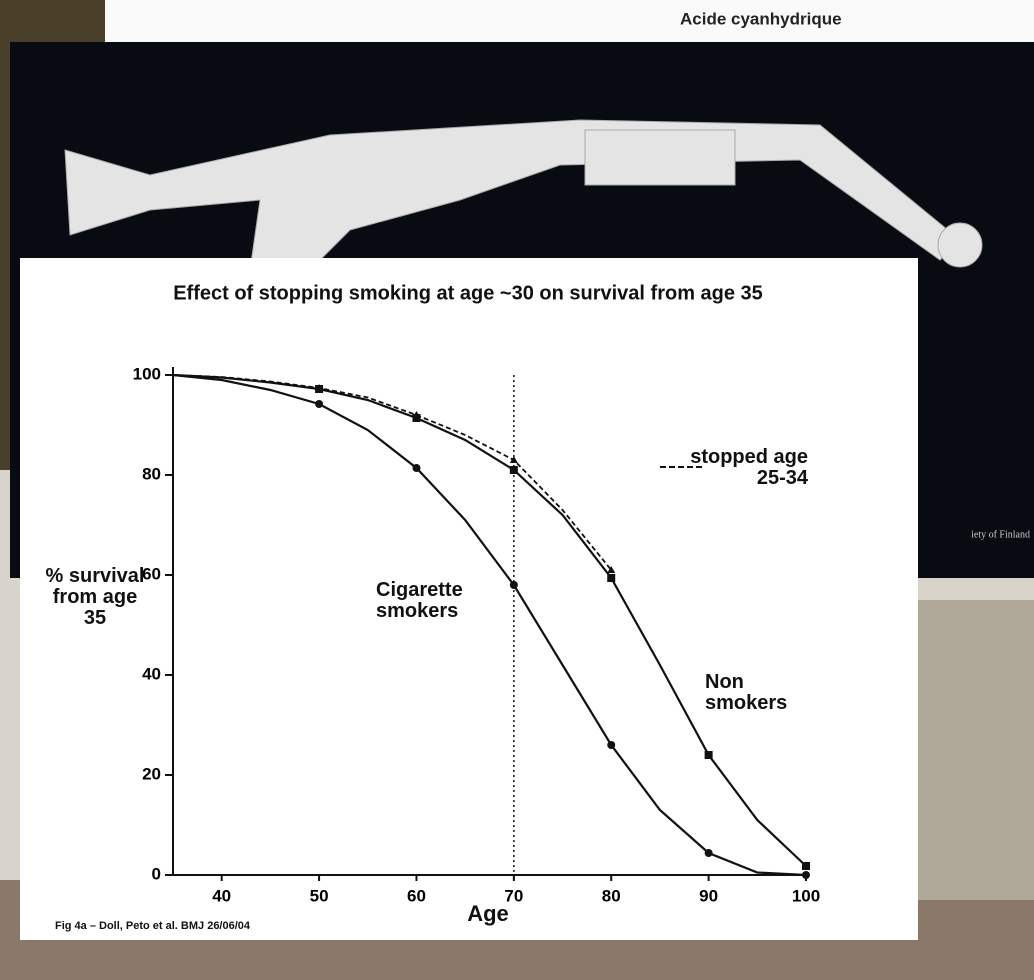 The height and width of the screenshot is (980, 1034). I want to click on x-axis-label: Age, so click(488, 913).